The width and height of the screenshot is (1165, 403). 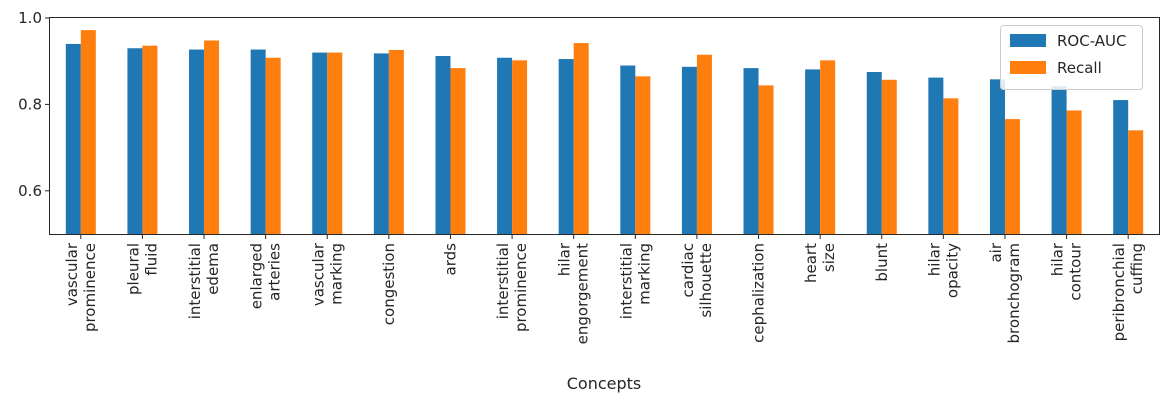 What do you see at coordinates (389, 284) in the screenshot?
I see `x-tick-label: congestion` at bounding box center [389, 284].